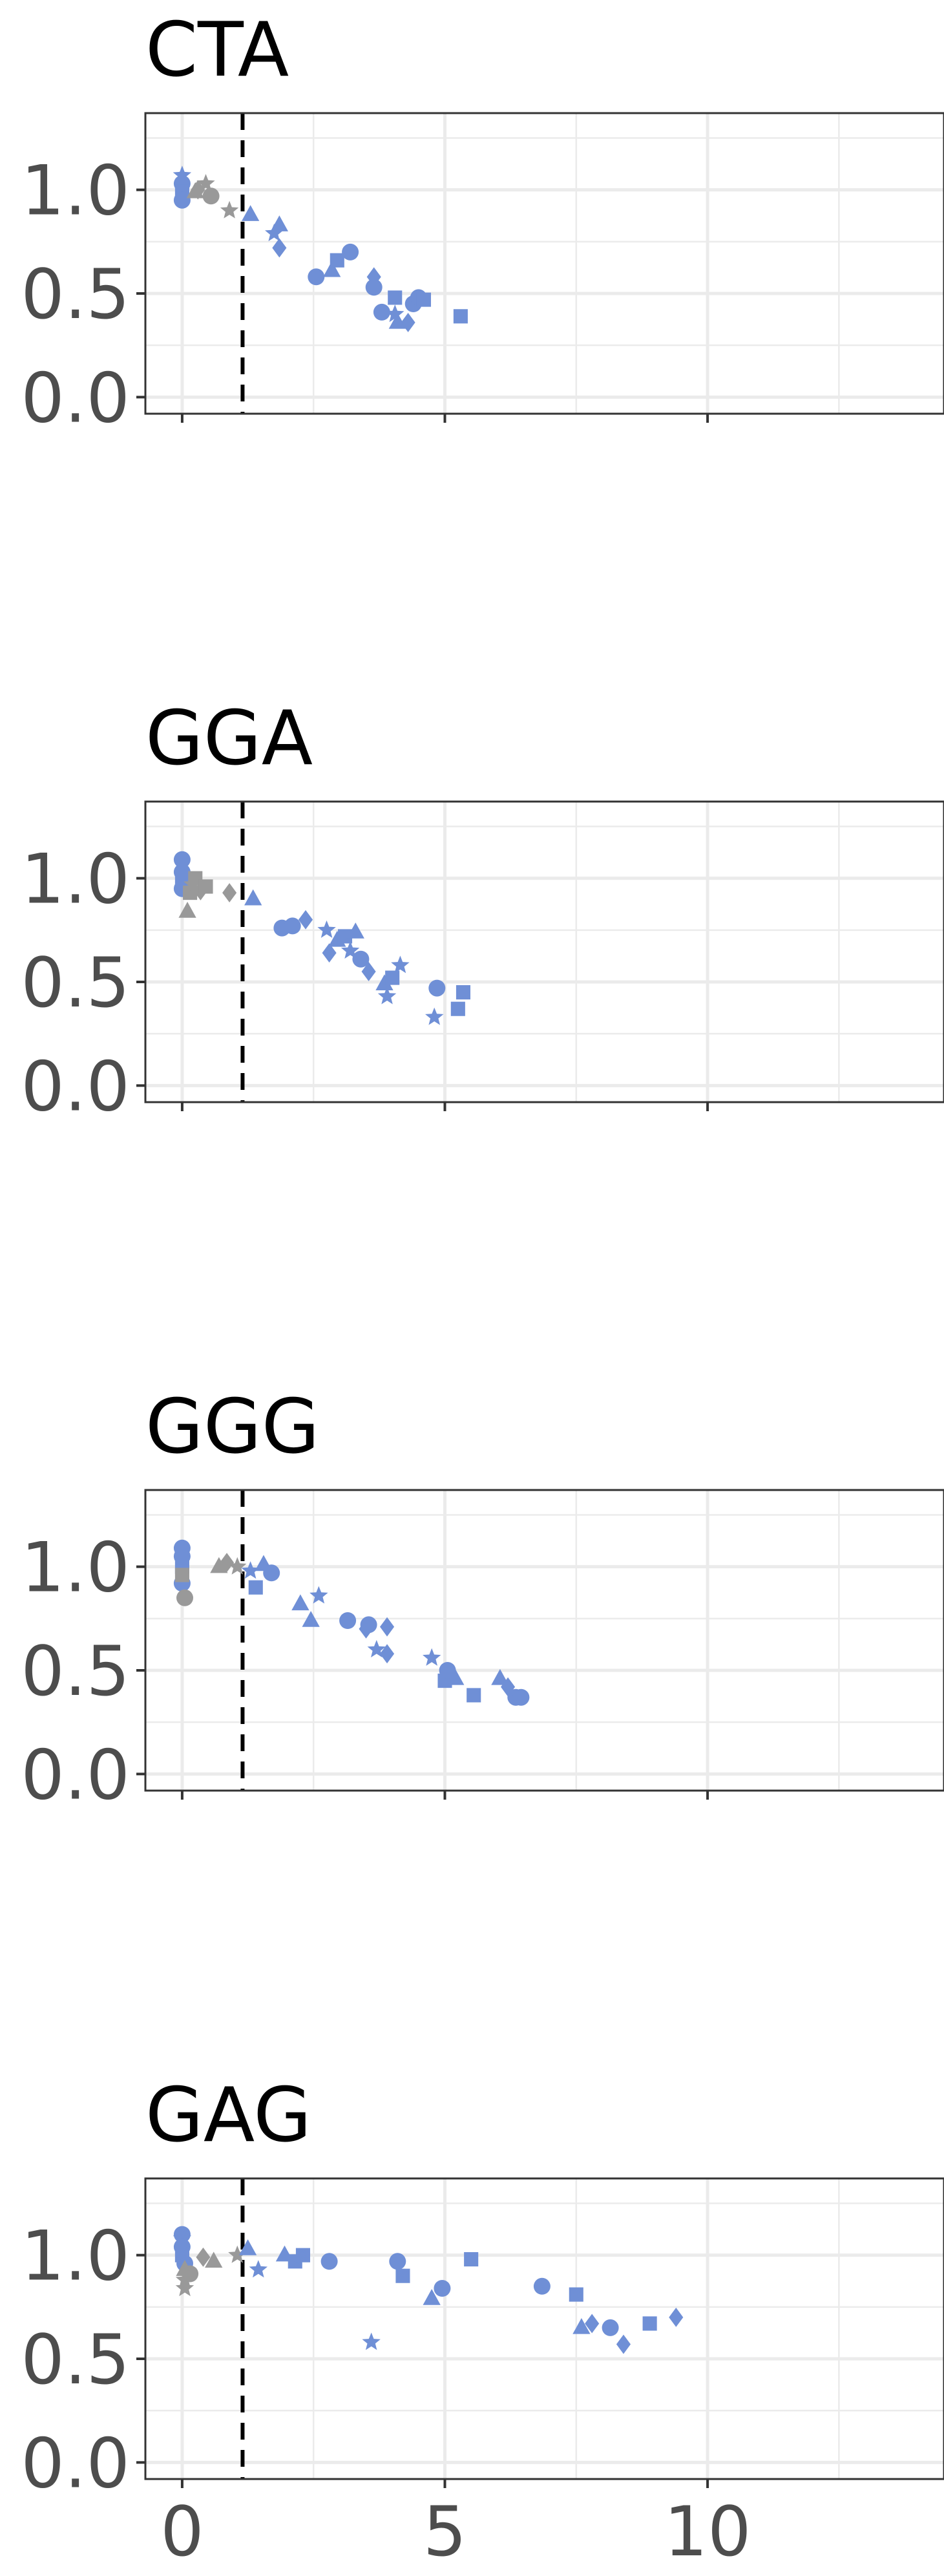  What do you see at coordinates (228, 2115) in the screenshot?
I see `panel-title: GAG` at bounding box center [228, 2115].